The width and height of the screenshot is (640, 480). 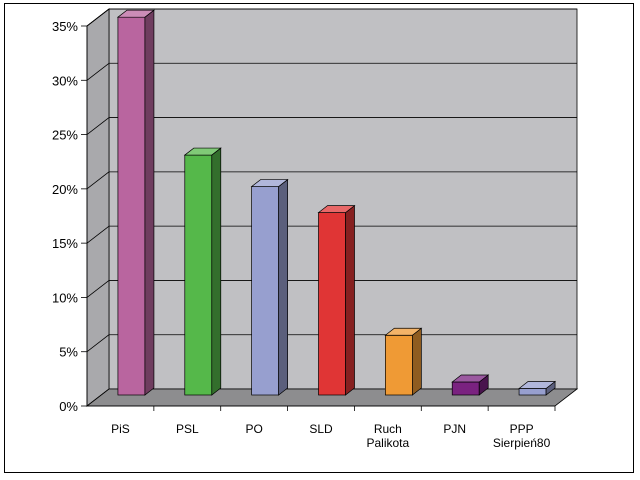 I want to click on y-axis: 0% 5% 10% 15% 20% 25% 30% 35%, so click(x=70, y=216).